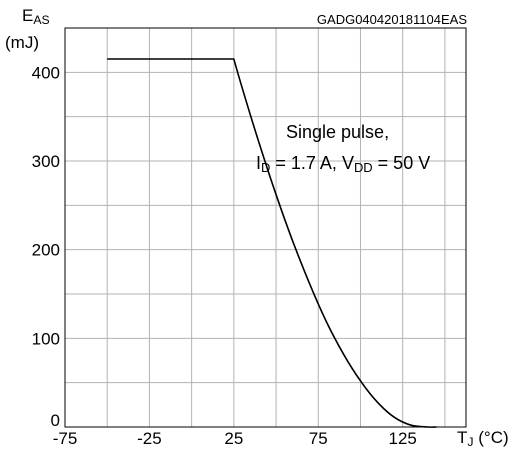 The image size is (526, 452). Describe the element at coordinates (392, 19) in the screenshot. I see `figure-code: GADG040420181104EAS` at that location.